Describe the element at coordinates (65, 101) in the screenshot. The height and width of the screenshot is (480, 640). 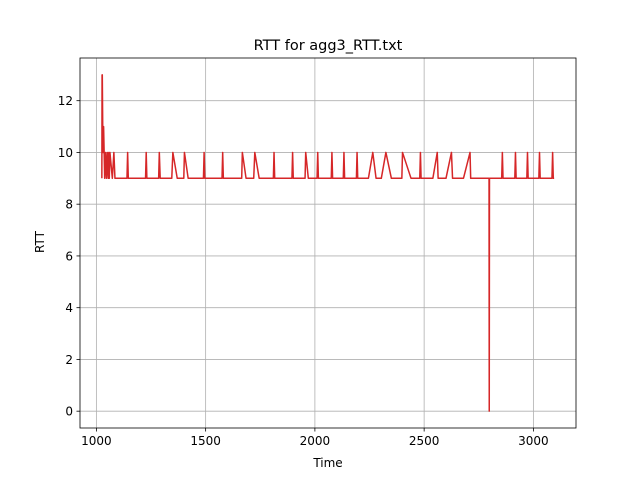
I see `y-tick-label: 12` at that location.